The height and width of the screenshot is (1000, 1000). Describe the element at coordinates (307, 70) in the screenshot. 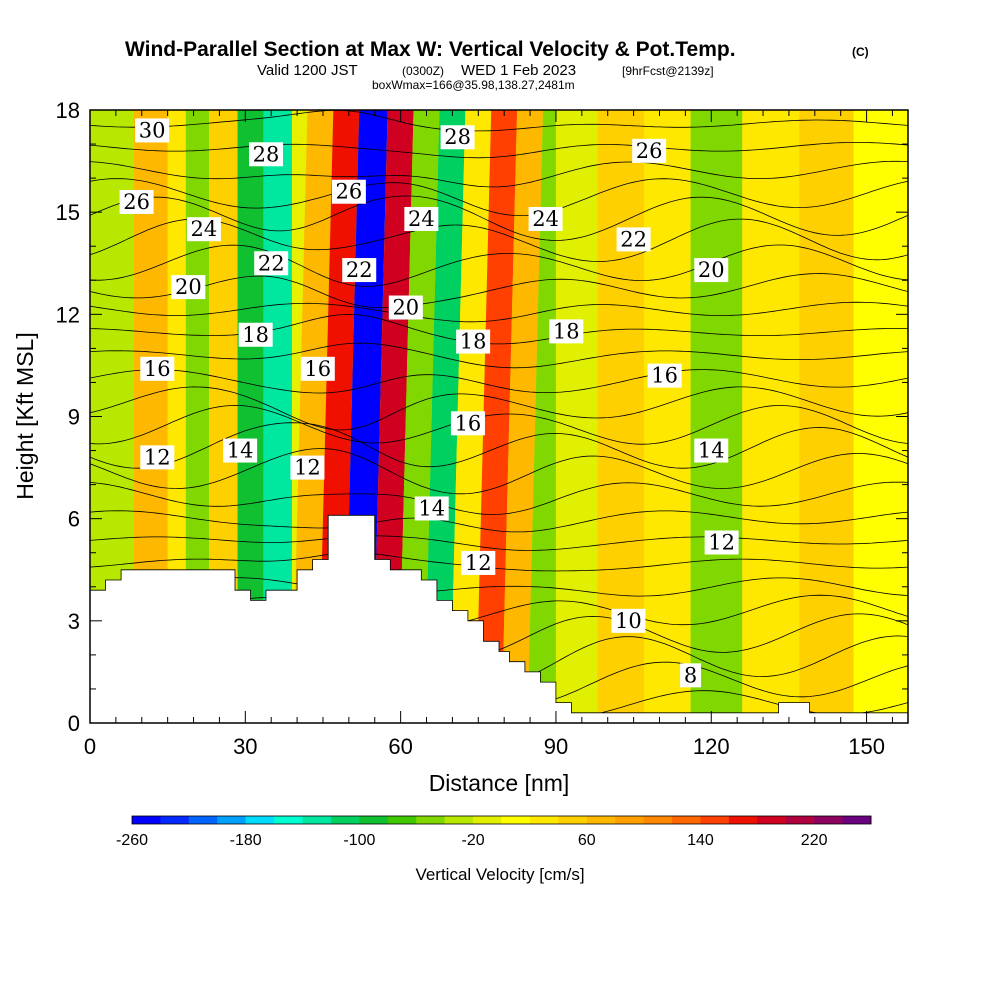

I see `valid-time-a: Valid 1200 JST` at that location.